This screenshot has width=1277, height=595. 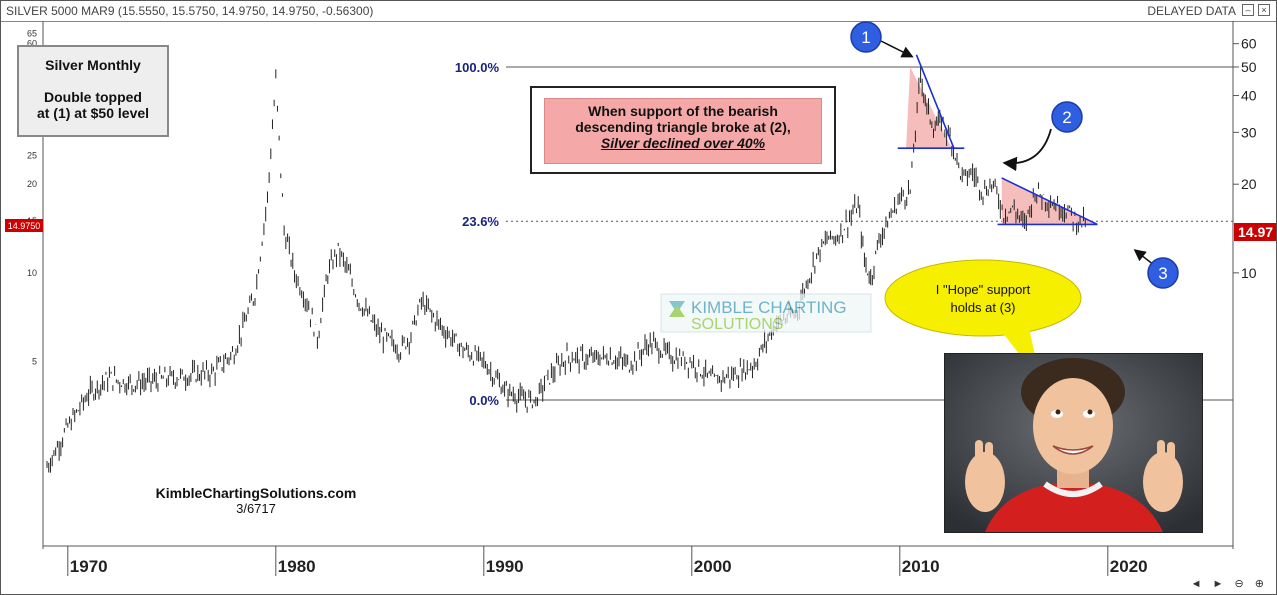 What do you see at coordinates (93, 65) in the screenshot?
I see `note-title: Silver Monthly` at bounding box center [93, 65].